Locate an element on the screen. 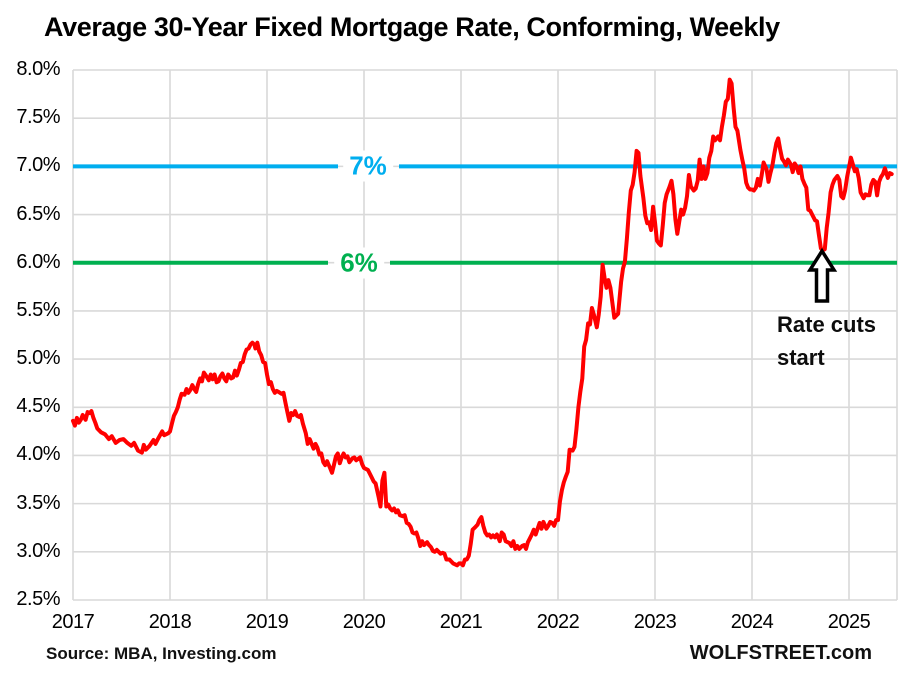  source-note: Source: MBA, Investing.com is located at coordinates (161, 653).